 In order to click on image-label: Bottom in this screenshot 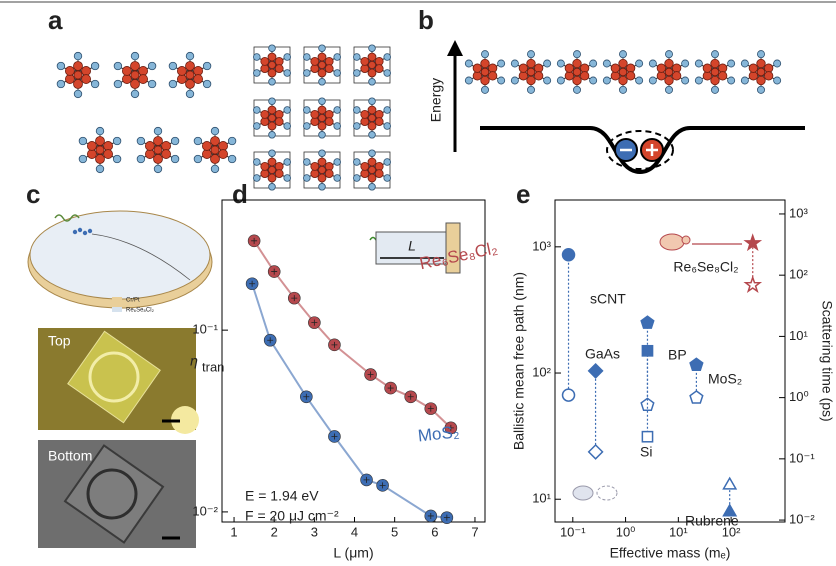, I will do `click(70, 456)`.